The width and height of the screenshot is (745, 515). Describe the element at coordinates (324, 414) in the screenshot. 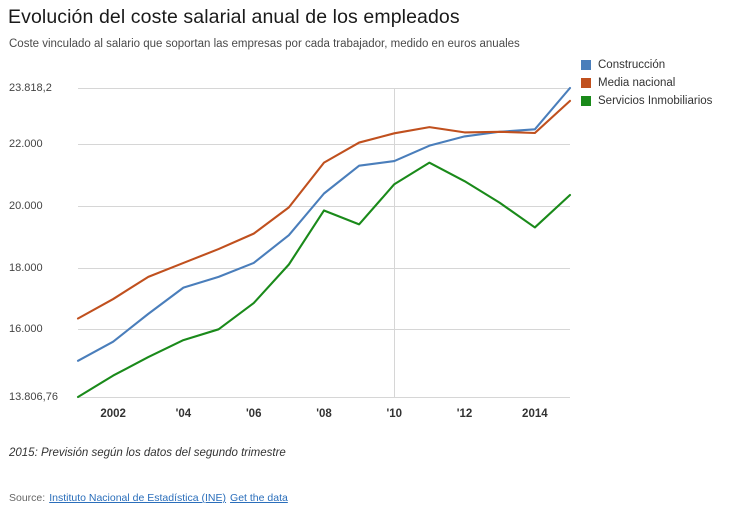

I see `x-axis-tick-label: '08` at that location.